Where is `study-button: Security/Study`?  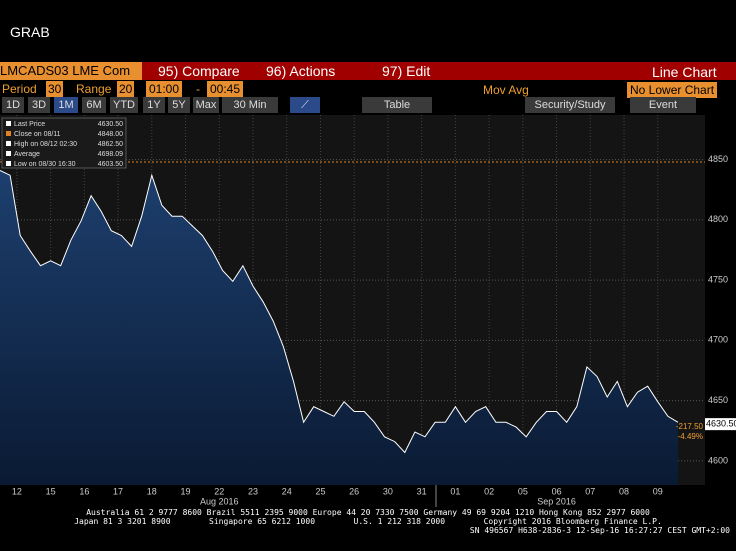 study-button: Security/Study is located at coordinates (570, 105).